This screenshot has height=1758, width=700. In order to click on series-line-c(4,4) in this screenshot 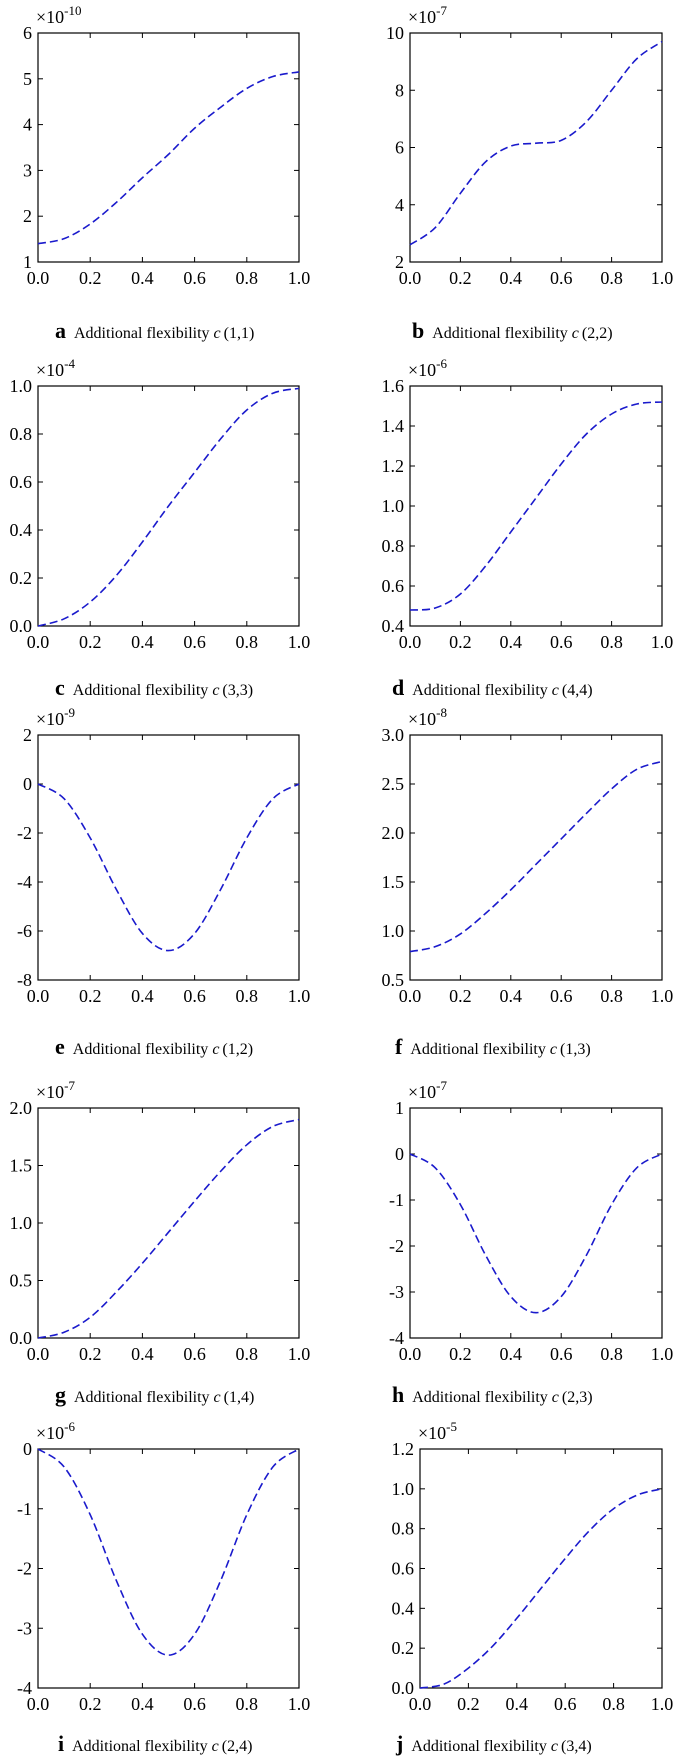, I will do `click(536, 506)`.